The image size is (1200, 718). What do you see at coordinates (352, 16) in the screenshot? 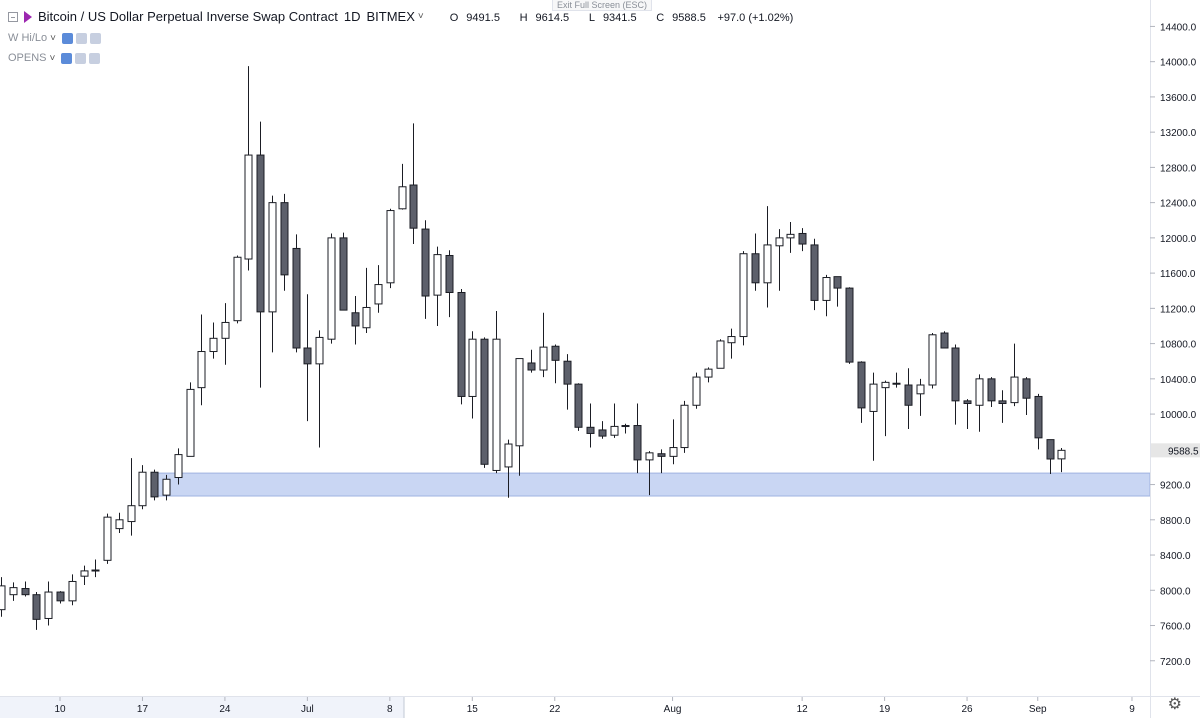
I see `interval-label: 1D` at bounding box center [352, 16].